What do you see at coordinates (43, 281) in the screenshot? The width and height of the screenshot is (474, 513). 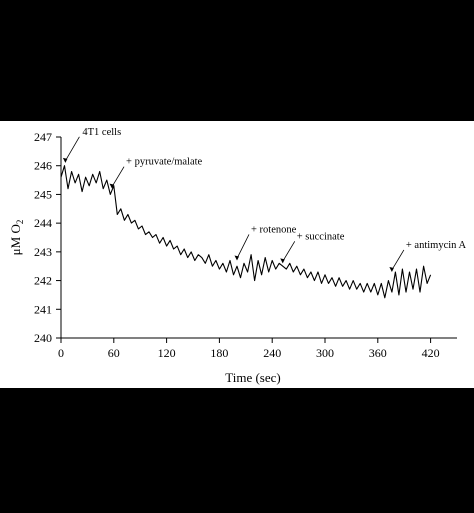 I see `y-tick-label: 242` at bounding box center [43, 281].